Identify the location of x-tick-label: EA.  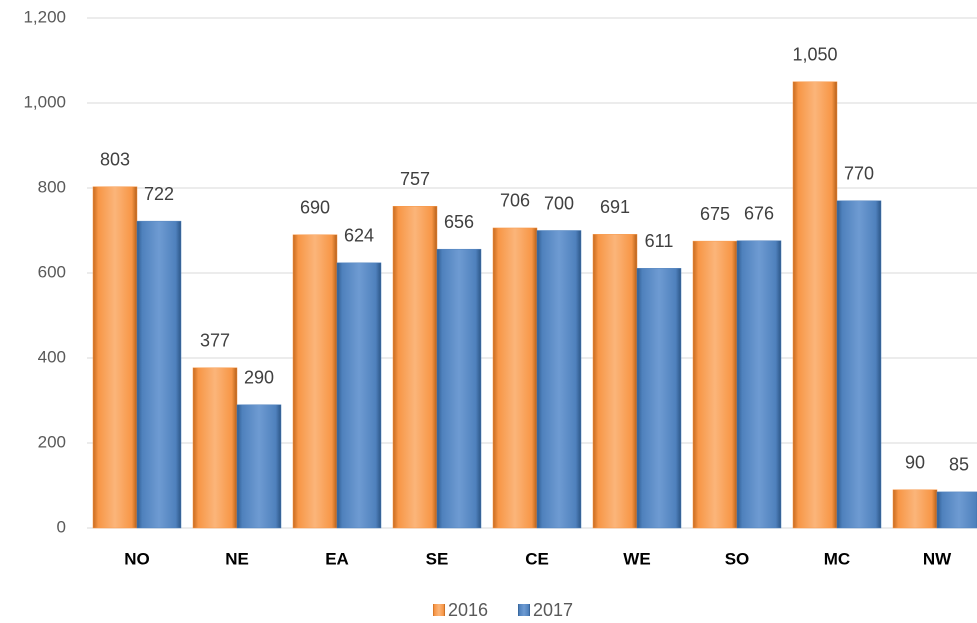
(337, 558).